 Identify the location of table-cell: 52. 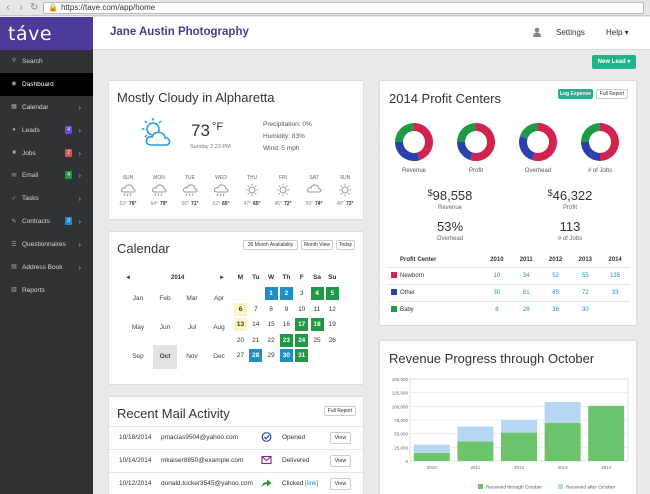
(555, 275).